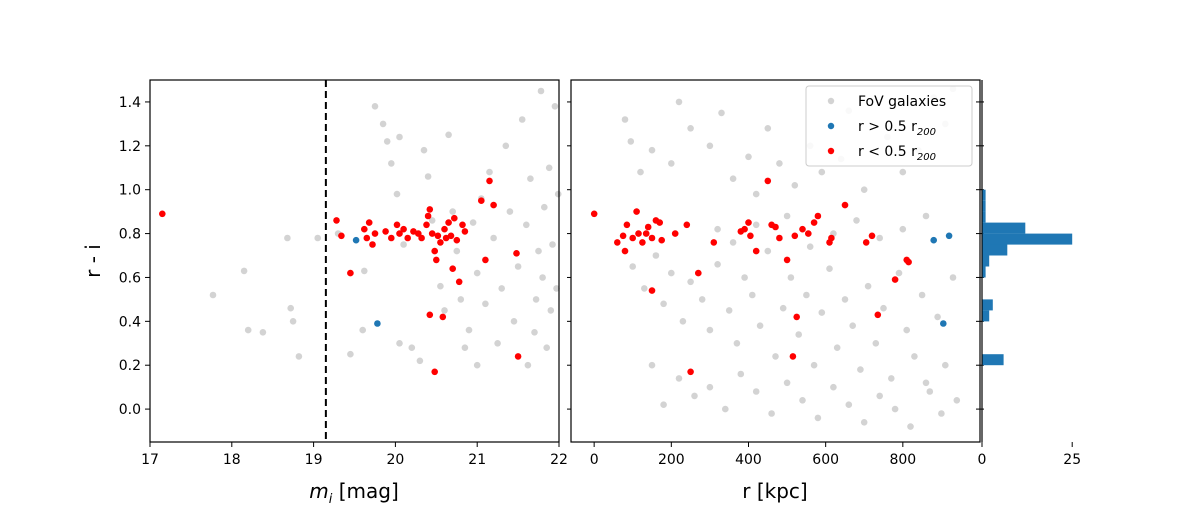 The width and height of the screenshot is (1196, 525). What do you see at coordinates (902, 102) in the screenshot?
I see `legend-label-fov: FoV galaxies` at bounding box center [902, 102].